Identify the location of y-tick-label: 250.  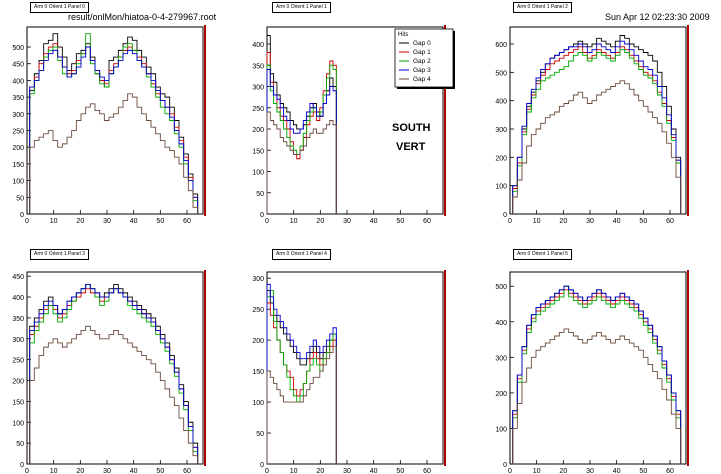
(18, 361).